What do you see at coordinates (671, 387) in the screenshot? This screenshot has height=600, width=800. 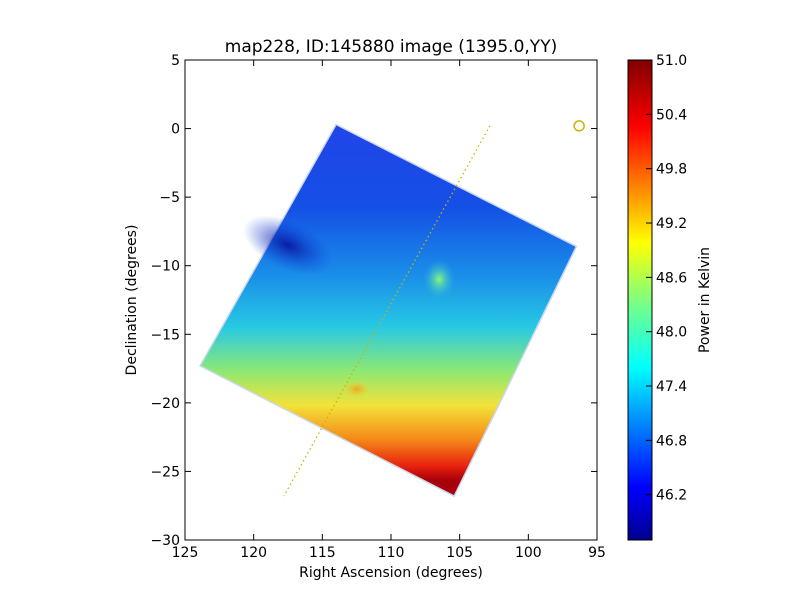 I see `colorbar-tick-label: 47.4` at bounding box center [671, 387].